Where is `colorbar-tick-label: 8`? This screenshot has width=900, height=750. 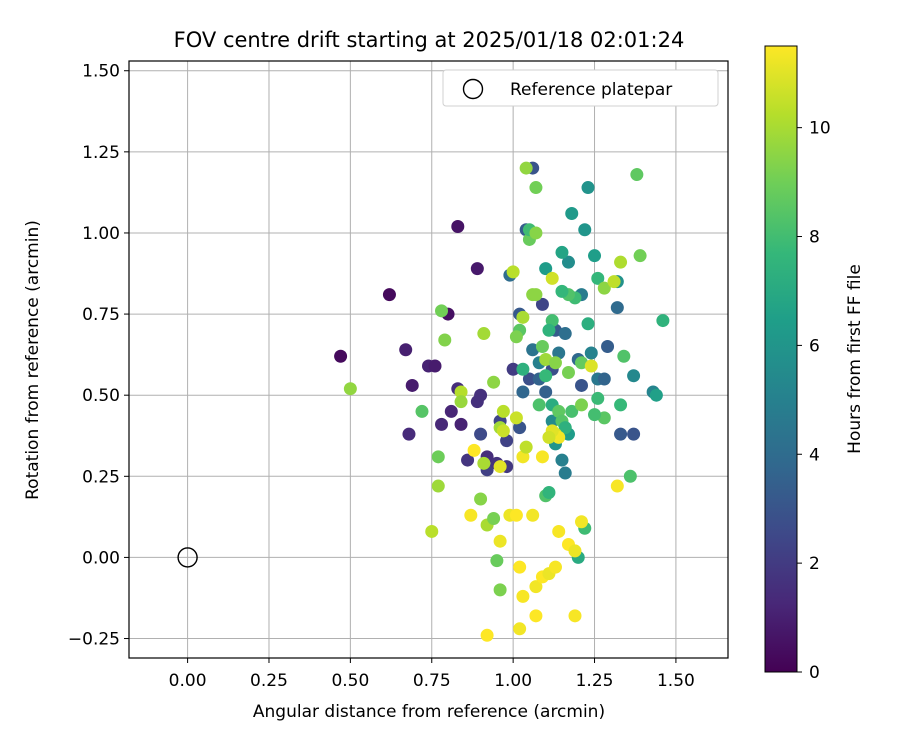
colorbar-tick-label: 8 is located at coordinates (814, 238).